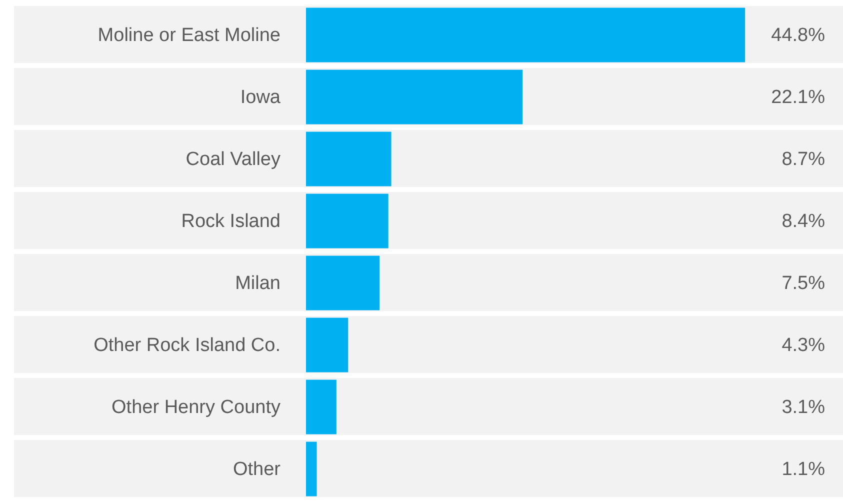 Image resolution: width=843 pixels, height=502 pixels. Describe the element at coordinates (804, 345) in the screenshot. I see `data-label: 4.3%` at that location.